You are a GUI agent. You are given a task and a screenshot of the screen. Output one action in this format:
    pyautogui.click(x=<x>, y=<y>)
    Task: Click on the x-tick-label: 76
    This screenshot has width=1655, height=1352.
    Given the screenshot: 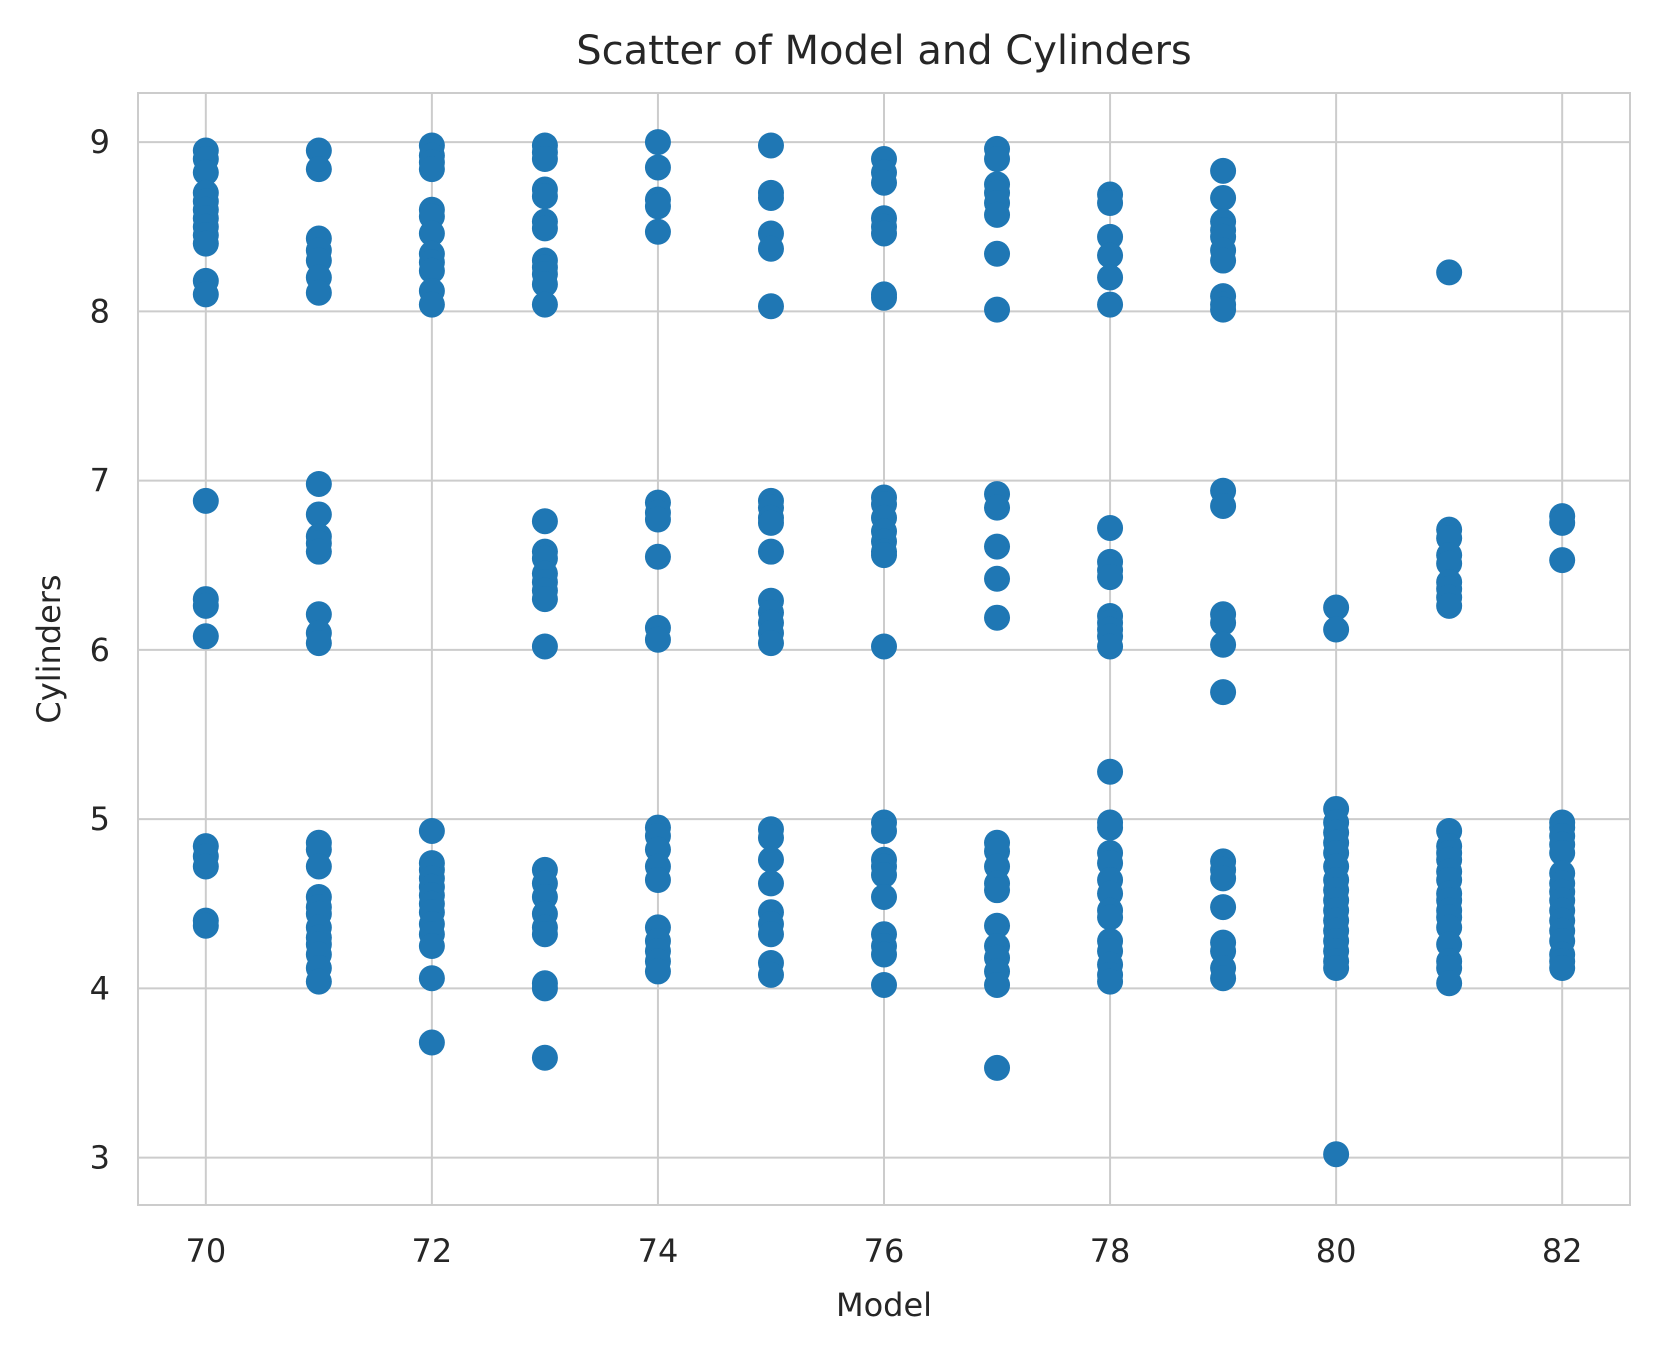 What is the action you would take?
    pyautogui.click(x=884, y=1251)
    